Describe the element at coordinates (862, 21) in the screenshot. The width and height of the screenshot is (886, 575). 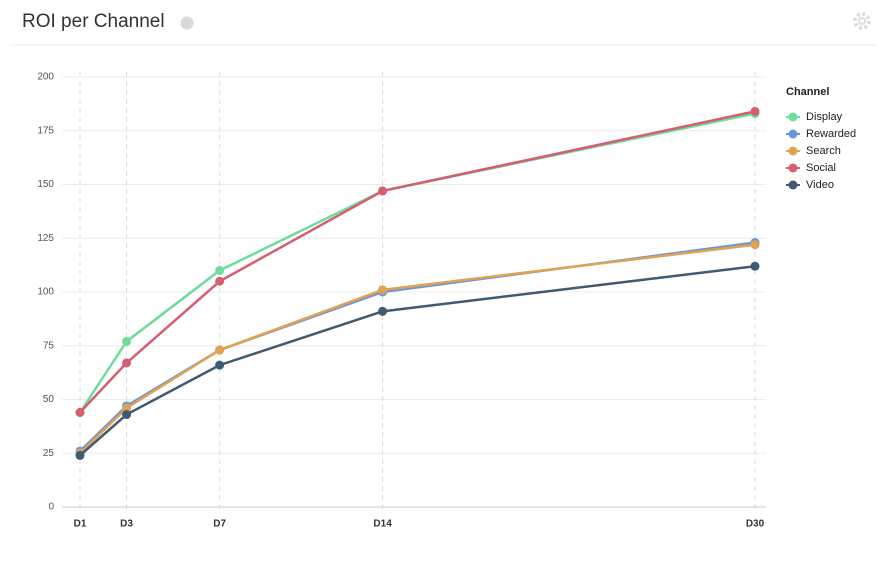
I see `settings-icon` at that location.